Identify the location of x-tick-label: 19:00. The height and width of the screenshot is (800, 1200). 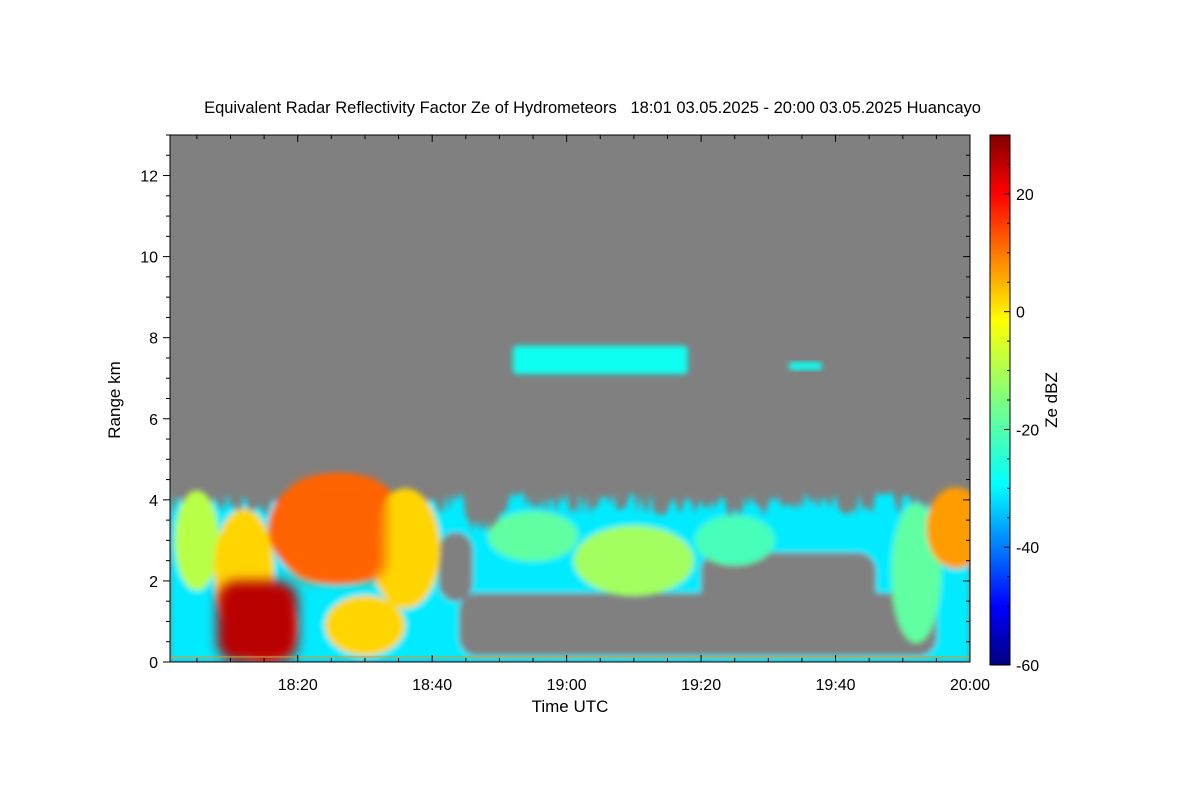
(567, 685).